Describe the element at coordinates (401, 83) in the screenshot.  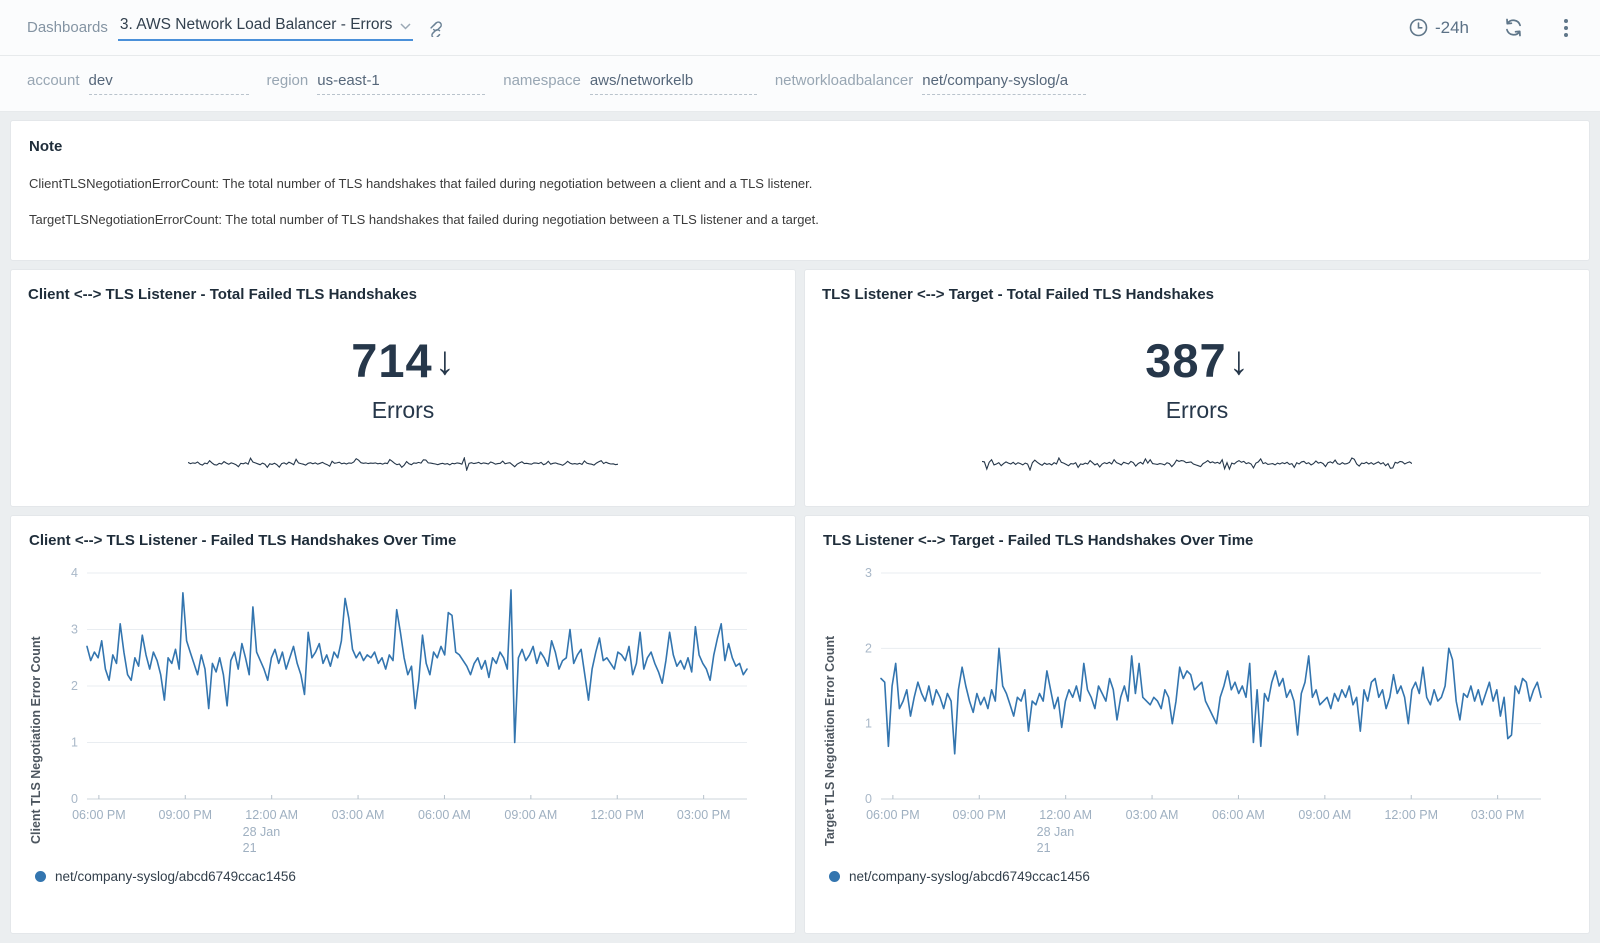
I see `filter-region-input: us-east-1` at that location.